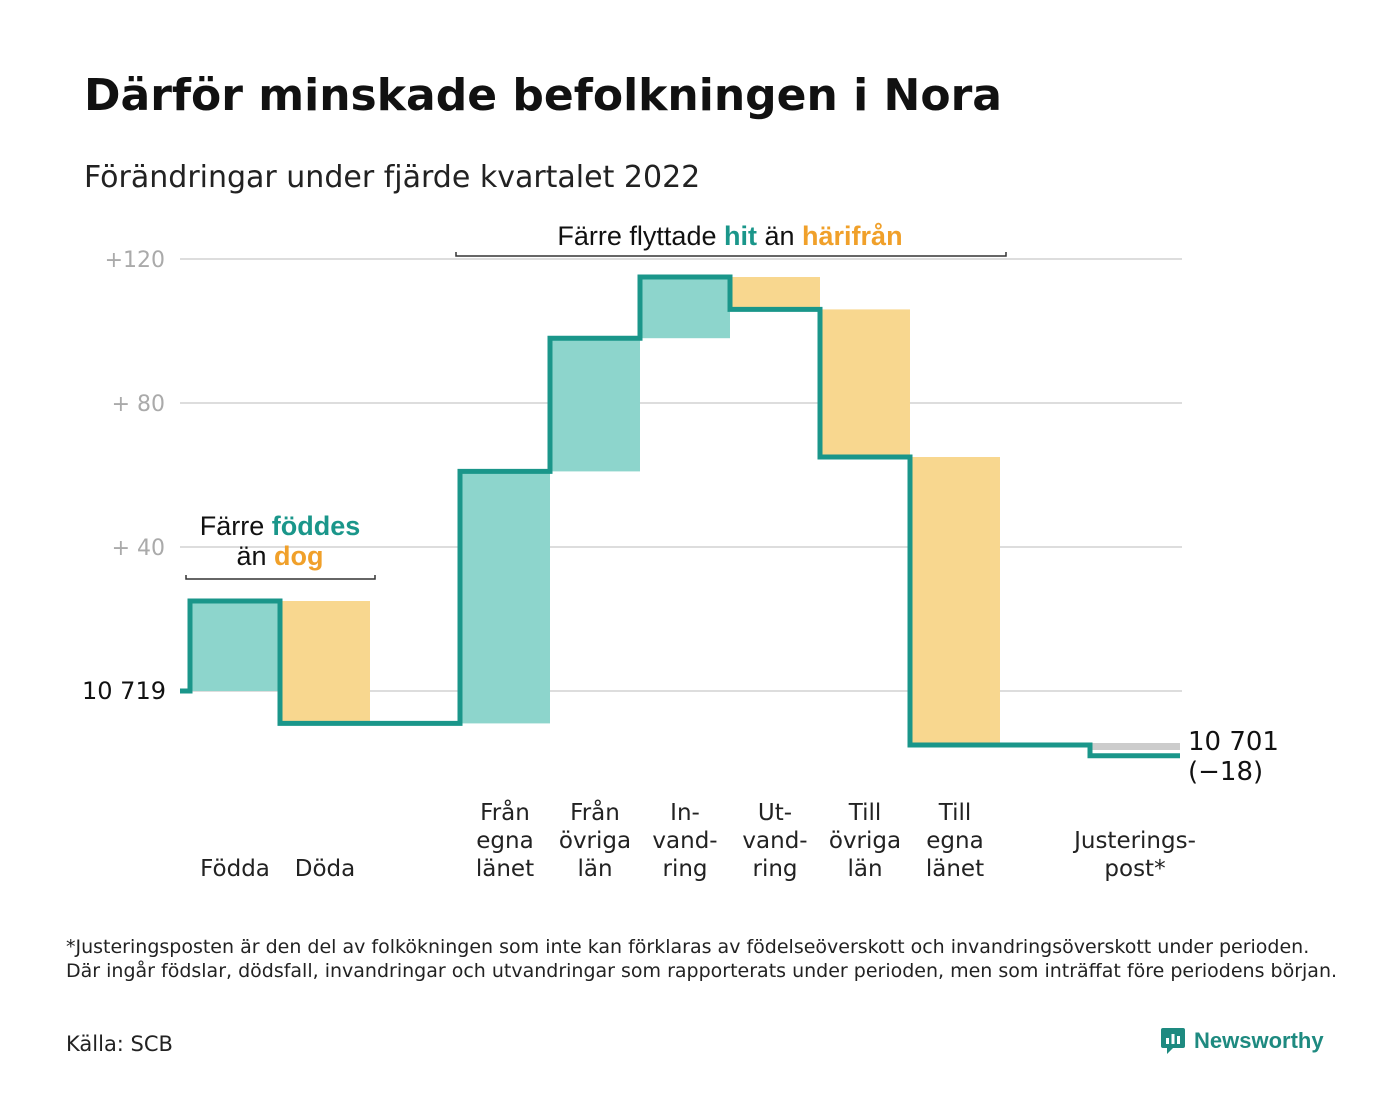  Describe the element at coordinates (684, 869) in the screenshot. I see `category-label-5-2: ring` at that location.